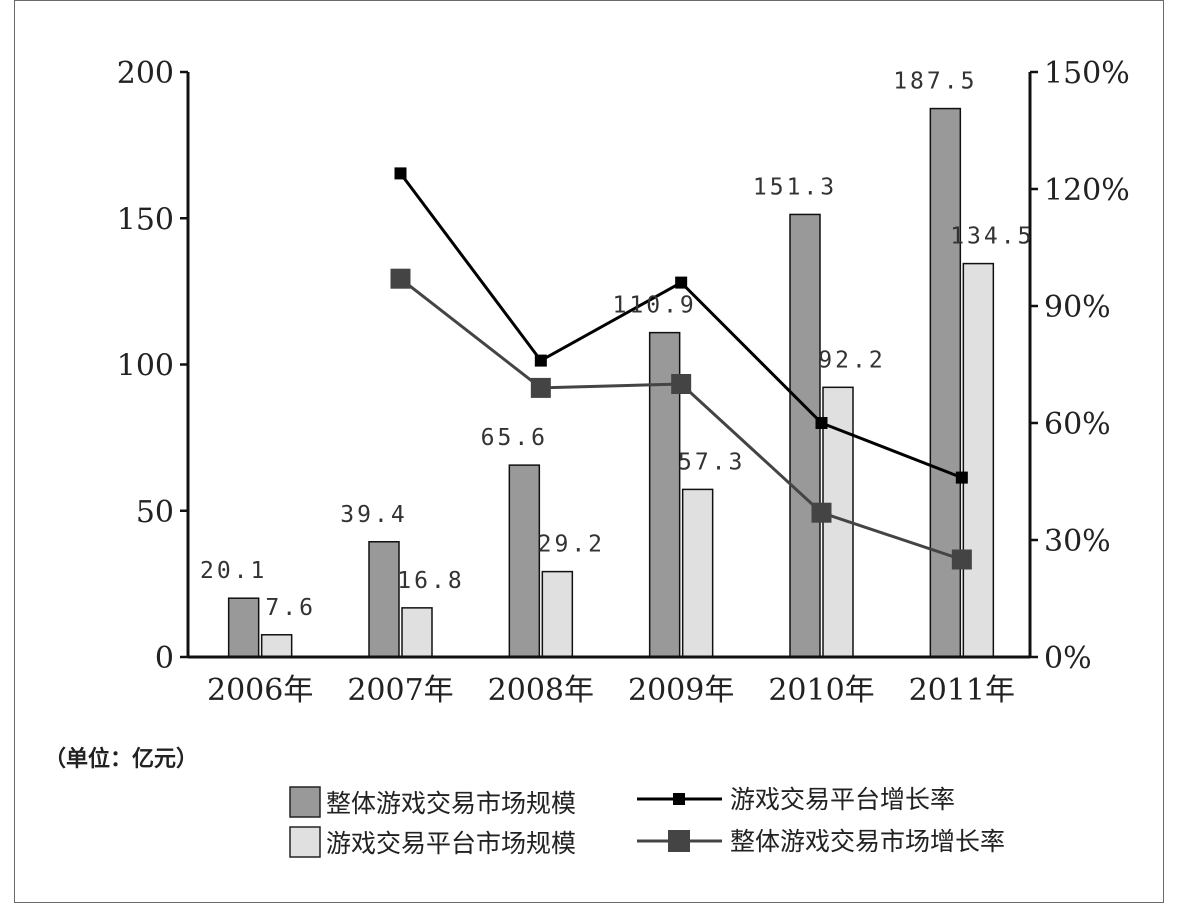  Describe the element at coordinates (711, 462) in the screenshot. I see `bar-value-label-s1-3: 57.3` at that location.